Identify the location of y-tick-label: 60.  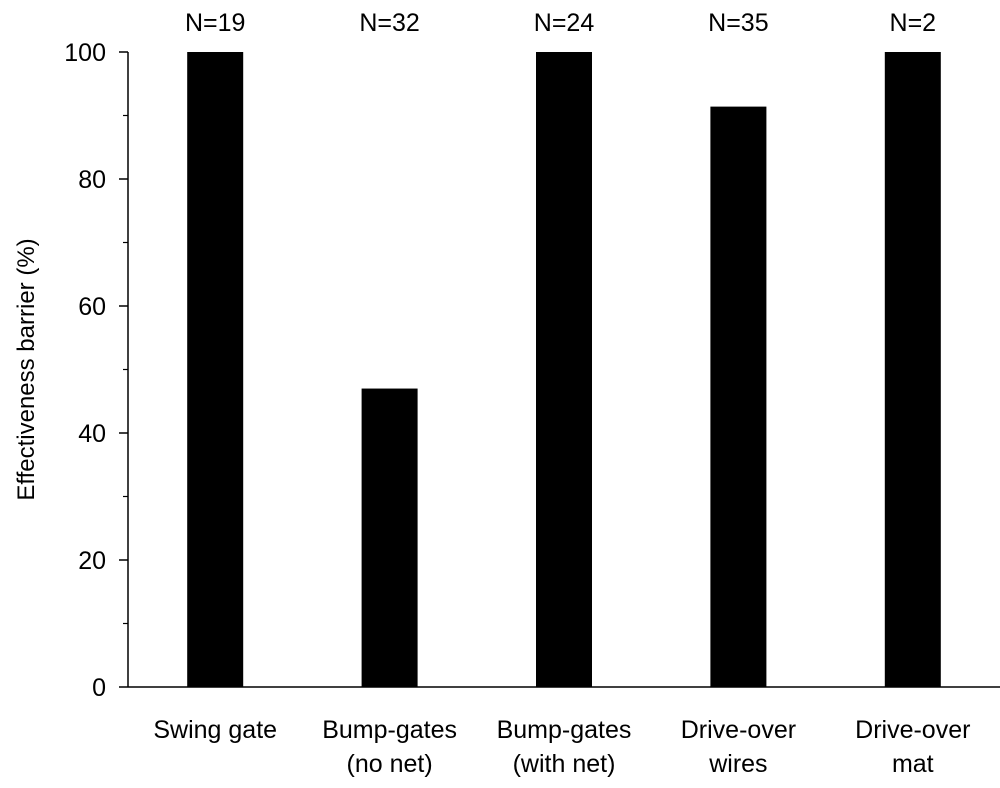
(92, 307).